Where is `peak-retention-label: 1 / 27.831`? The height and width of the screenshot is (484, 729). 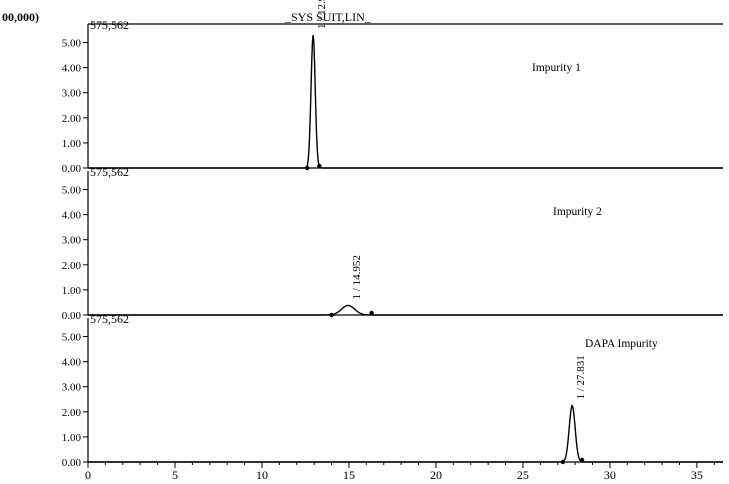
peak-retention-label: 1 / 27.831 is located at coordinates (581, 377).